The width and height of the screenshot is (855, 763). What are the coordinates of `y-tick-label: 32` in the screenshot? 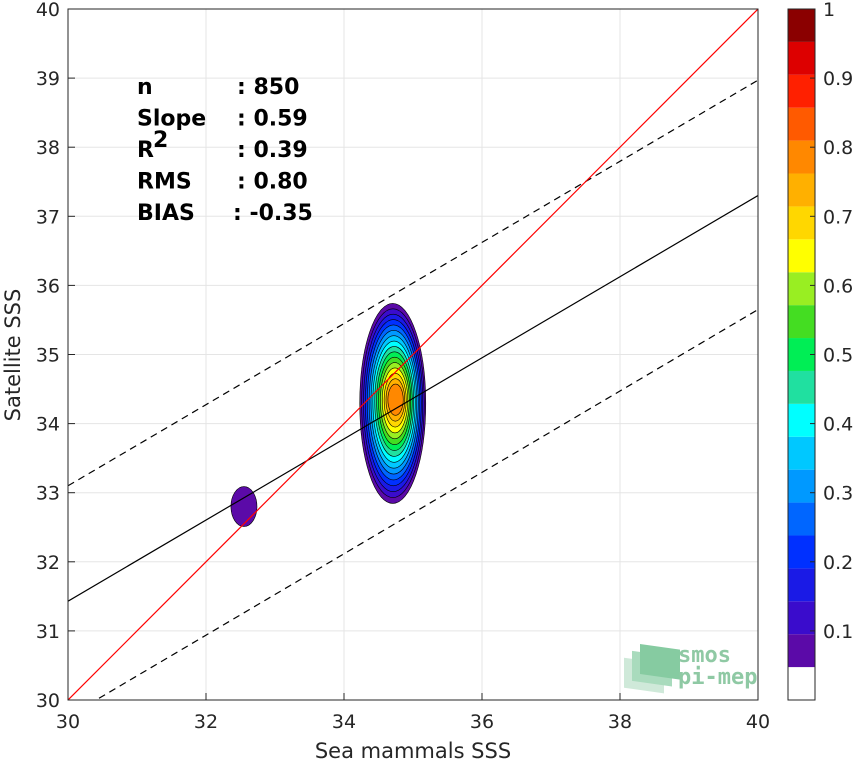 It's located at (48, 563).